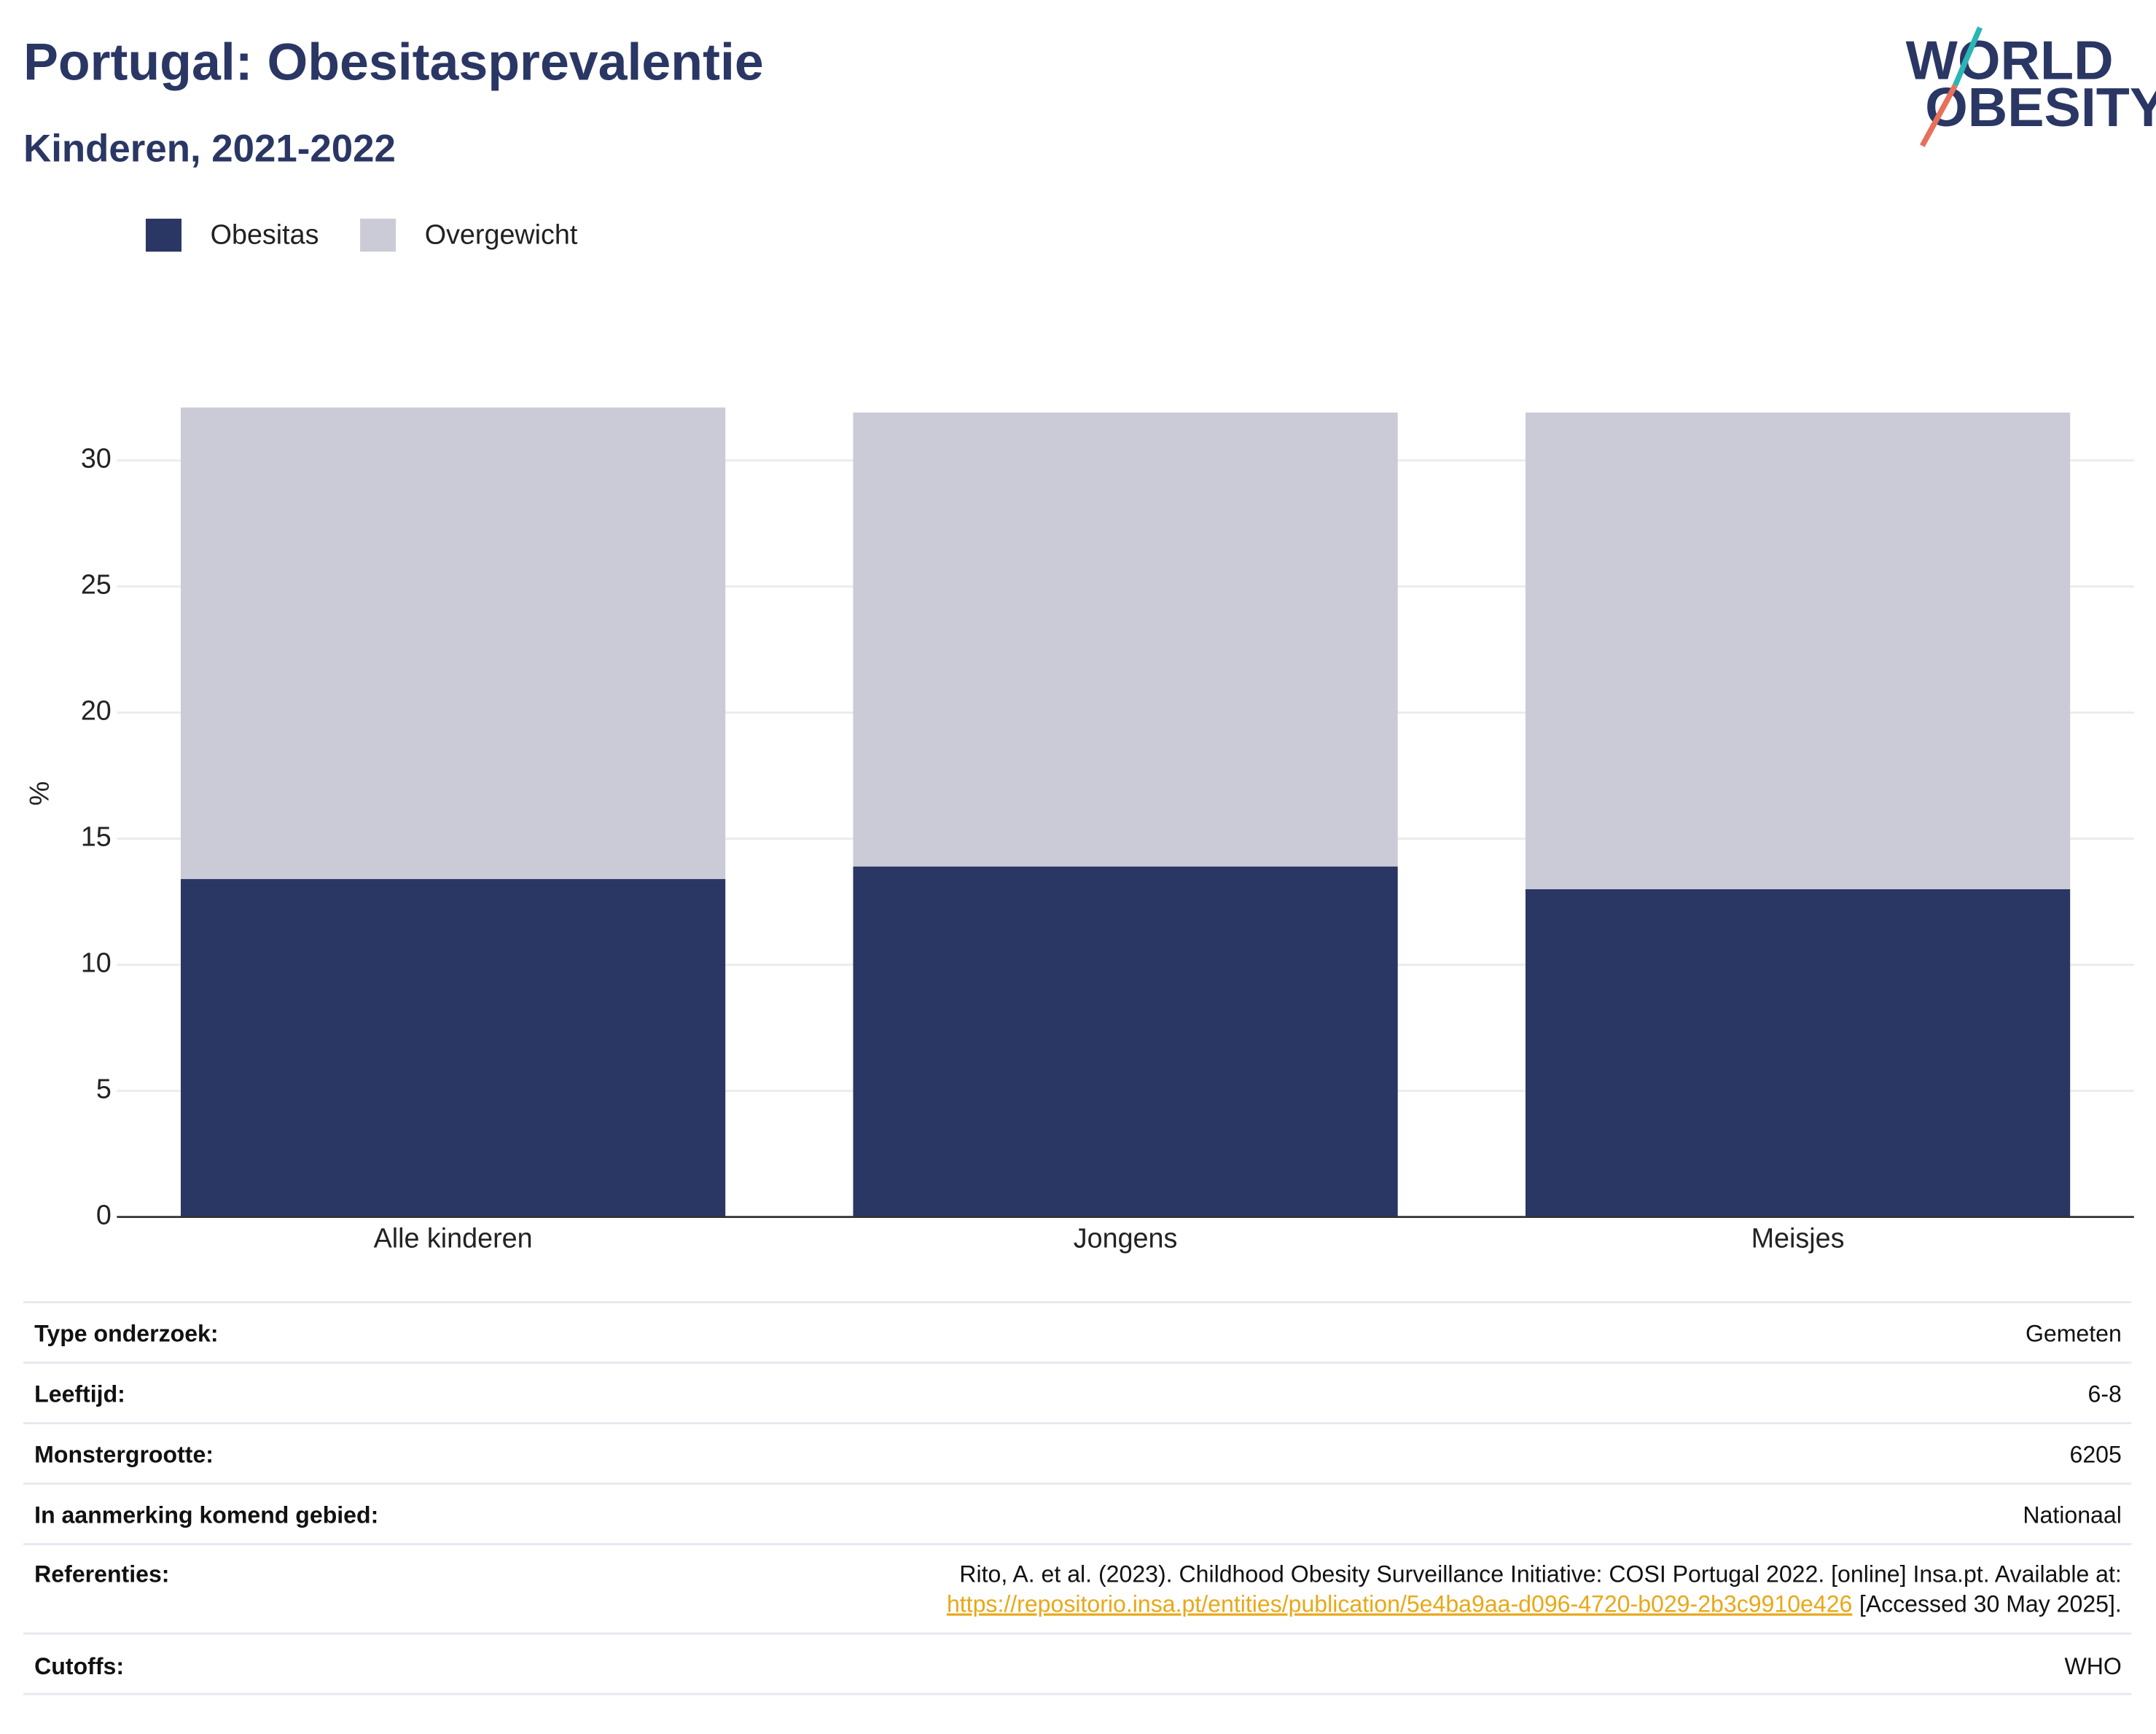 Image resolution: width=2156 pixels, height=1734 pixels. Describe the element at coordinates (2093, 1666) in the screenshot. I see `row-value: WHO` at that location.